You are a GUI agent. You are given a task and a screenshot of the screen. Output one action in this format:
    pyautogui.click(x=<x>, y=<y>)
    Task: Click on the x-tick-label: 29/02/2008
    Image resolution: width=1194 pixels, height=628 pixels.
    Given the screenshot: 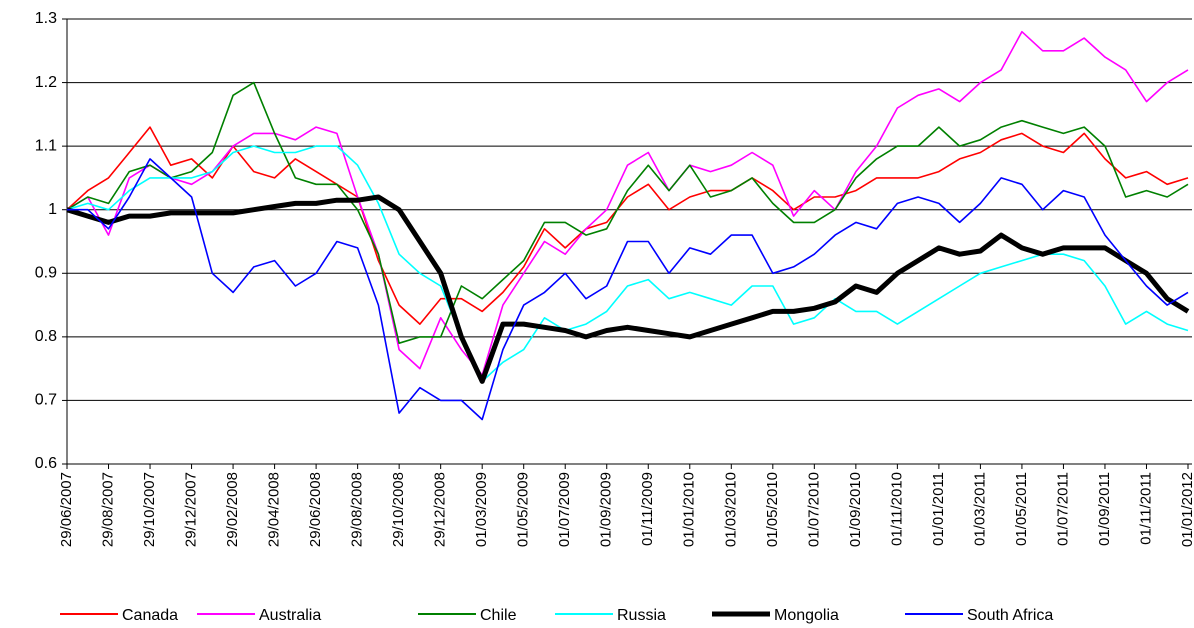 What is the action you would take?
    pyautogui.click(x=232, y=509)
    